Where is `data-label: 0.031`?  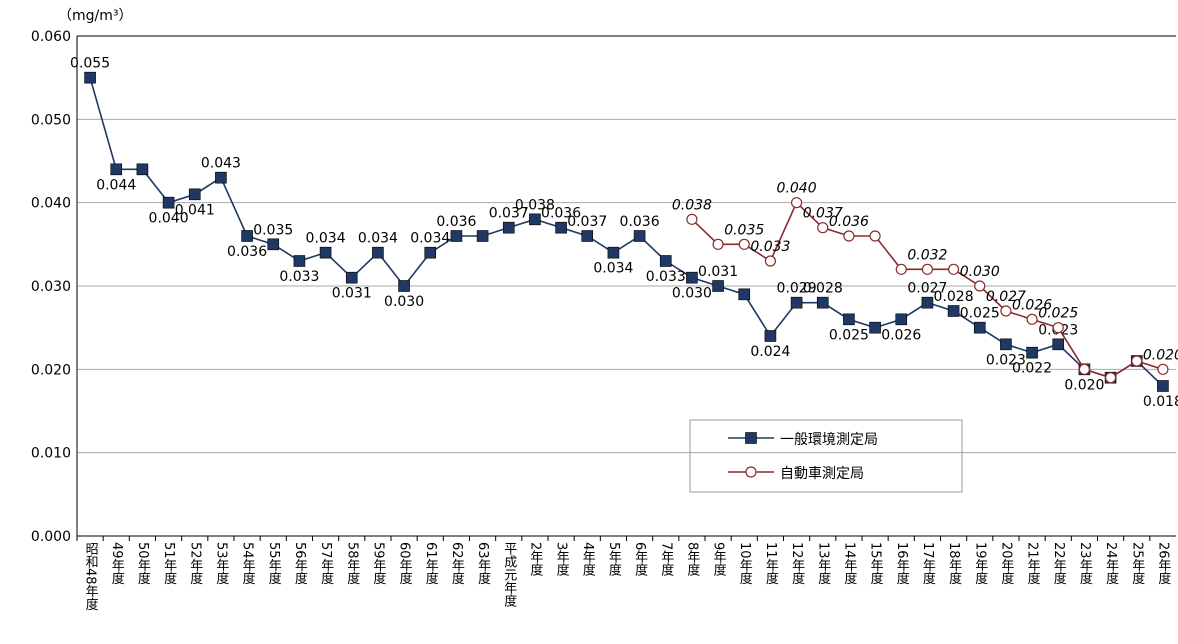
data-label: 0.031 is located at coordinates (352, 294).